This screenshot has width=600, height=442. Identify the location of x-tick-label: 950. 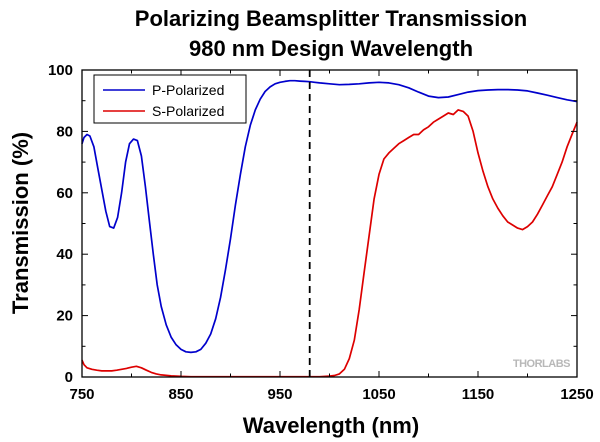
(279, 394).